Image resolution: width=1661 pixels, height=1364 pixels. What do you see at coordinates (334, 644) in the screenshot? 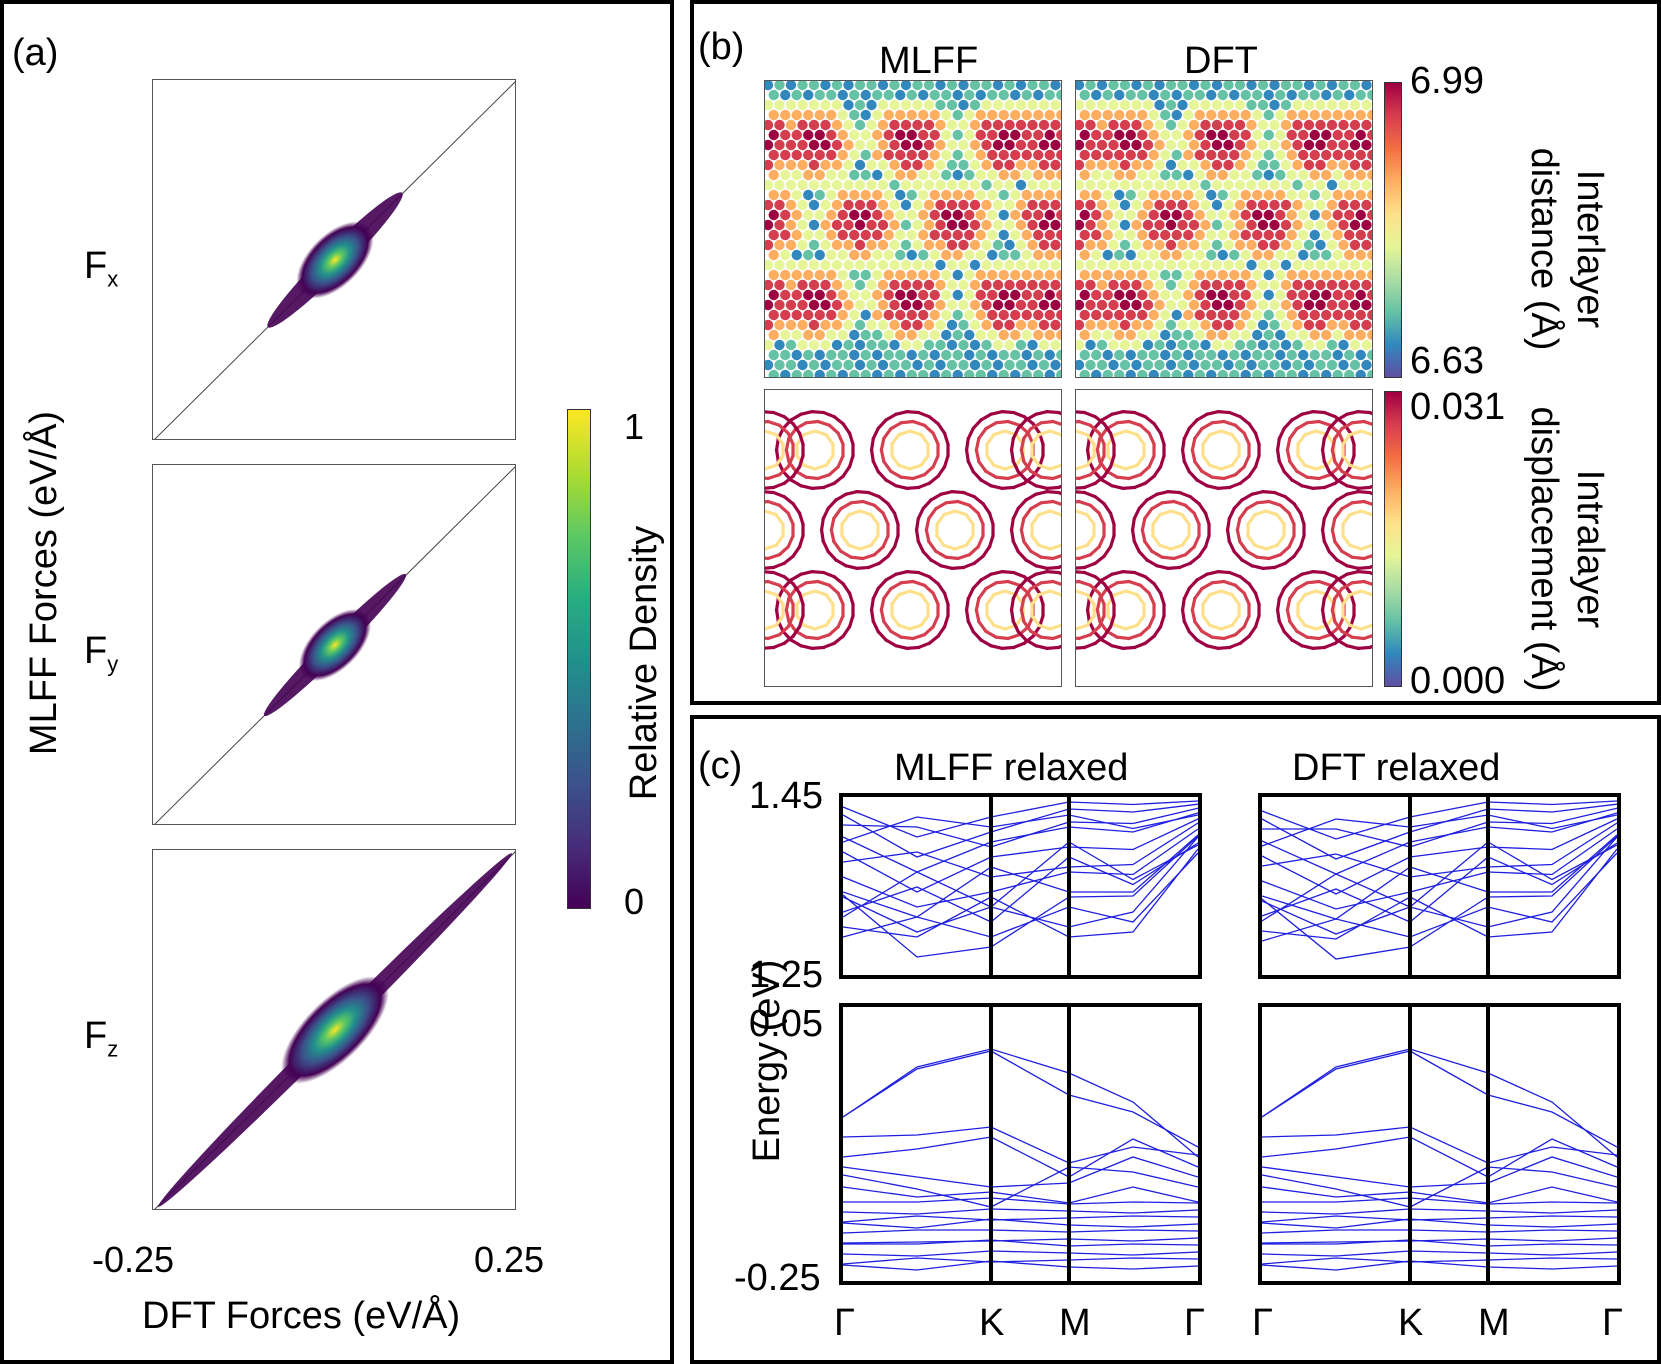
I see `parity-plot-fy` at bounding box center [334, 644].